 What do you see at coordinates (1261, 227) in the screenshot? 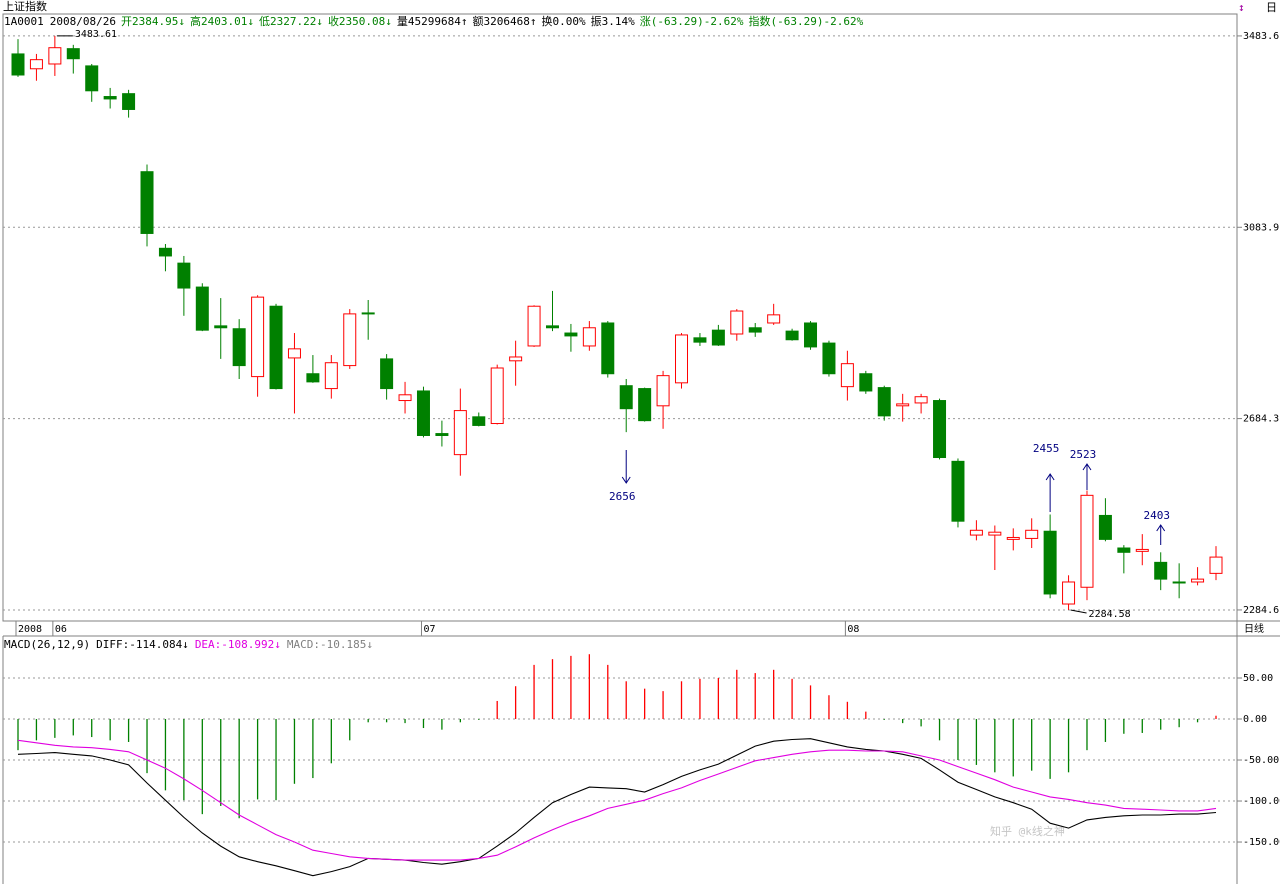
I see `y-tick-label: 3083.9` at bounding box center [1261, 227].